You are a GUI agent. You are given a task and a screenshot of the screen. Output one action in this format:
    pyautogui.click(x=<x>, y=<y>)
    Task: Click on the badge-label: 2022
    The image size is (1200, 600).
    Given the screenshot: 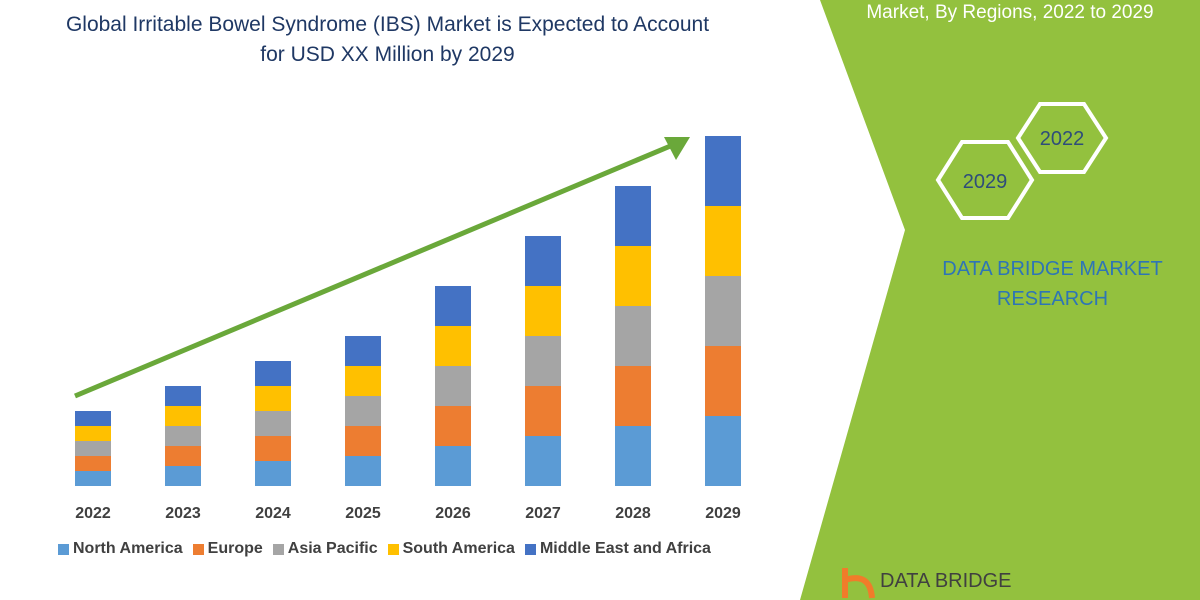 What is the action you would take?
    pyautogui.click(x=1062, y=139)
    